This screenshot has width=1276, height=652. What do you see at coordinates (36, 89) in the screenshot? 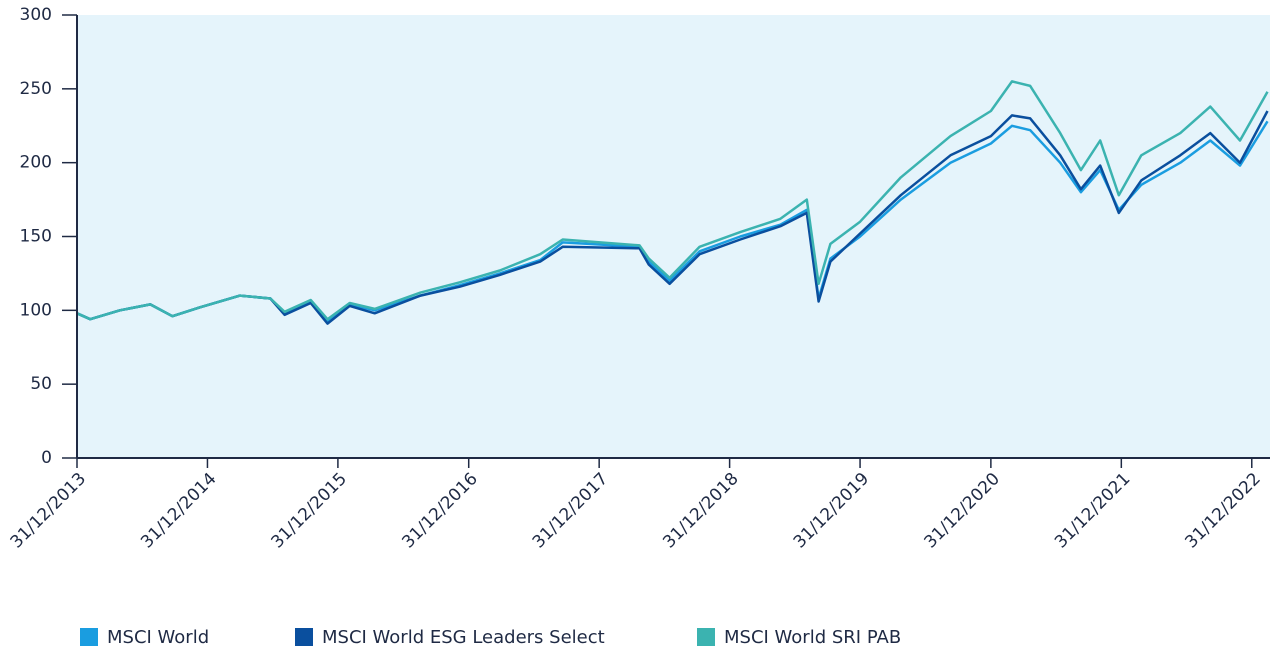
I see `y-tick-label: 250` at bounding box center [36, 89].